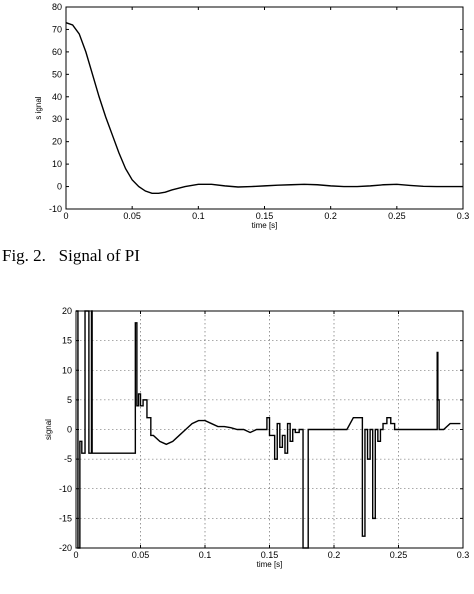  I want to click on y-tick-label: -20, so click(65, 548).